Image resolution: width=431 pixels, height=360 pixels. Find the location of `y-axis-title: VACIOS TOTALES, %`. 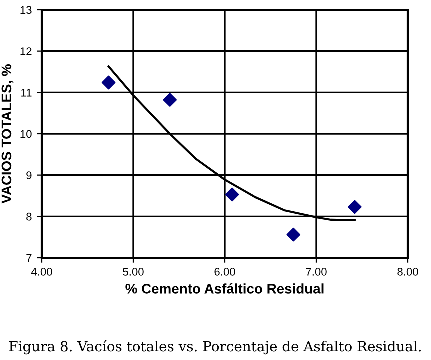

y-axis-title: VACIOS TOTALES, % is located at coordinates (8, 134).